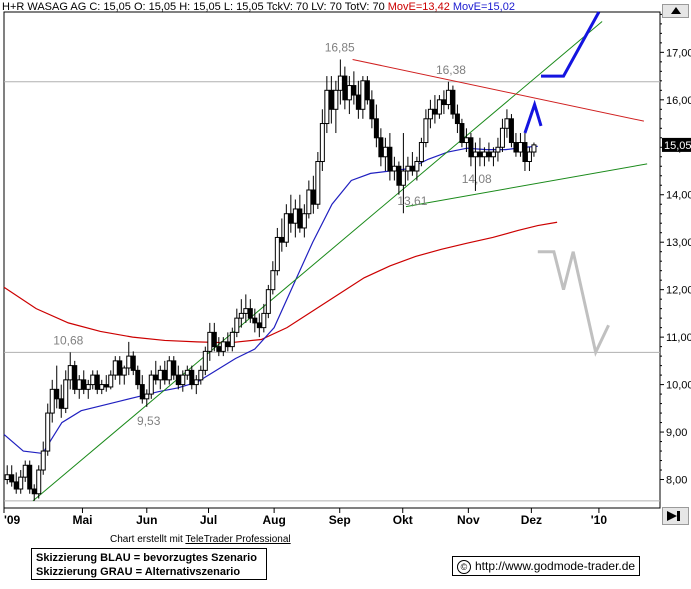 The height and width of the screenshot is (589, 691). What do you see at coordinates (340, 47) in the screenshot?
I see `price-annotation: 16,85` at bounding box center [340, 47].